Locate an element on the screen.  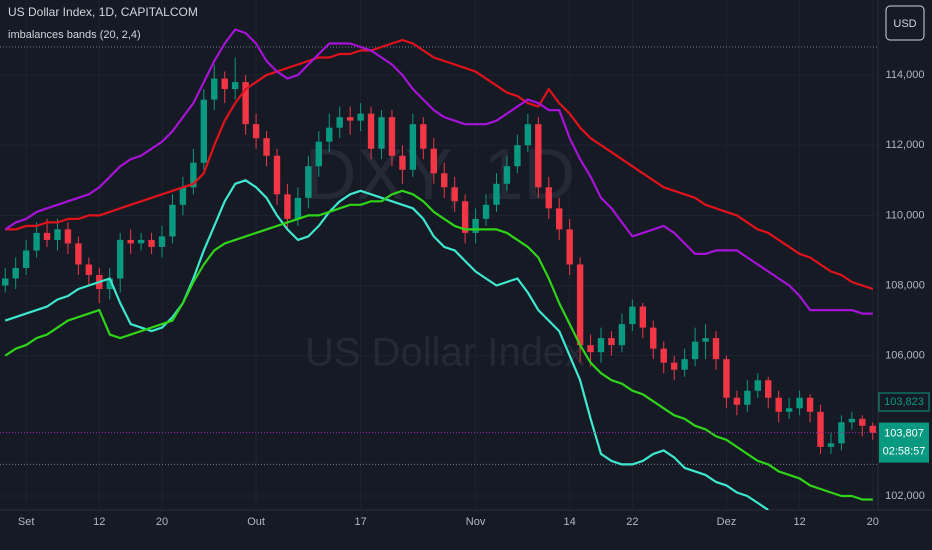
y-tick-label: 102,000 is located at coordinates (905, 496).